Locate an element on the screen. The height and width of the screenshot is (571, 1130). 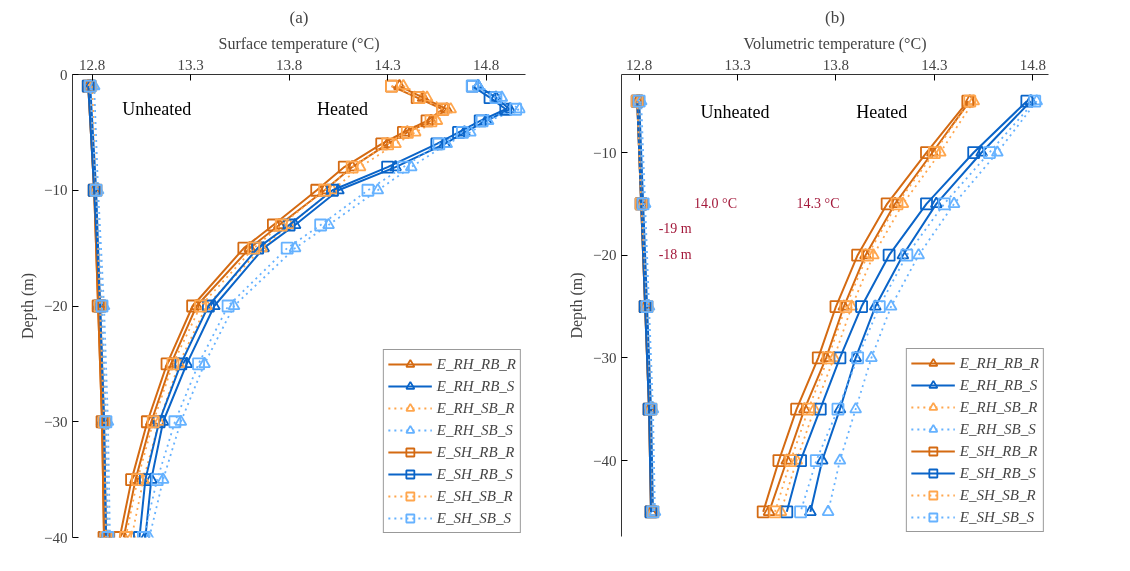
y-tick-label: 0 is located at coordinates (64, 74).